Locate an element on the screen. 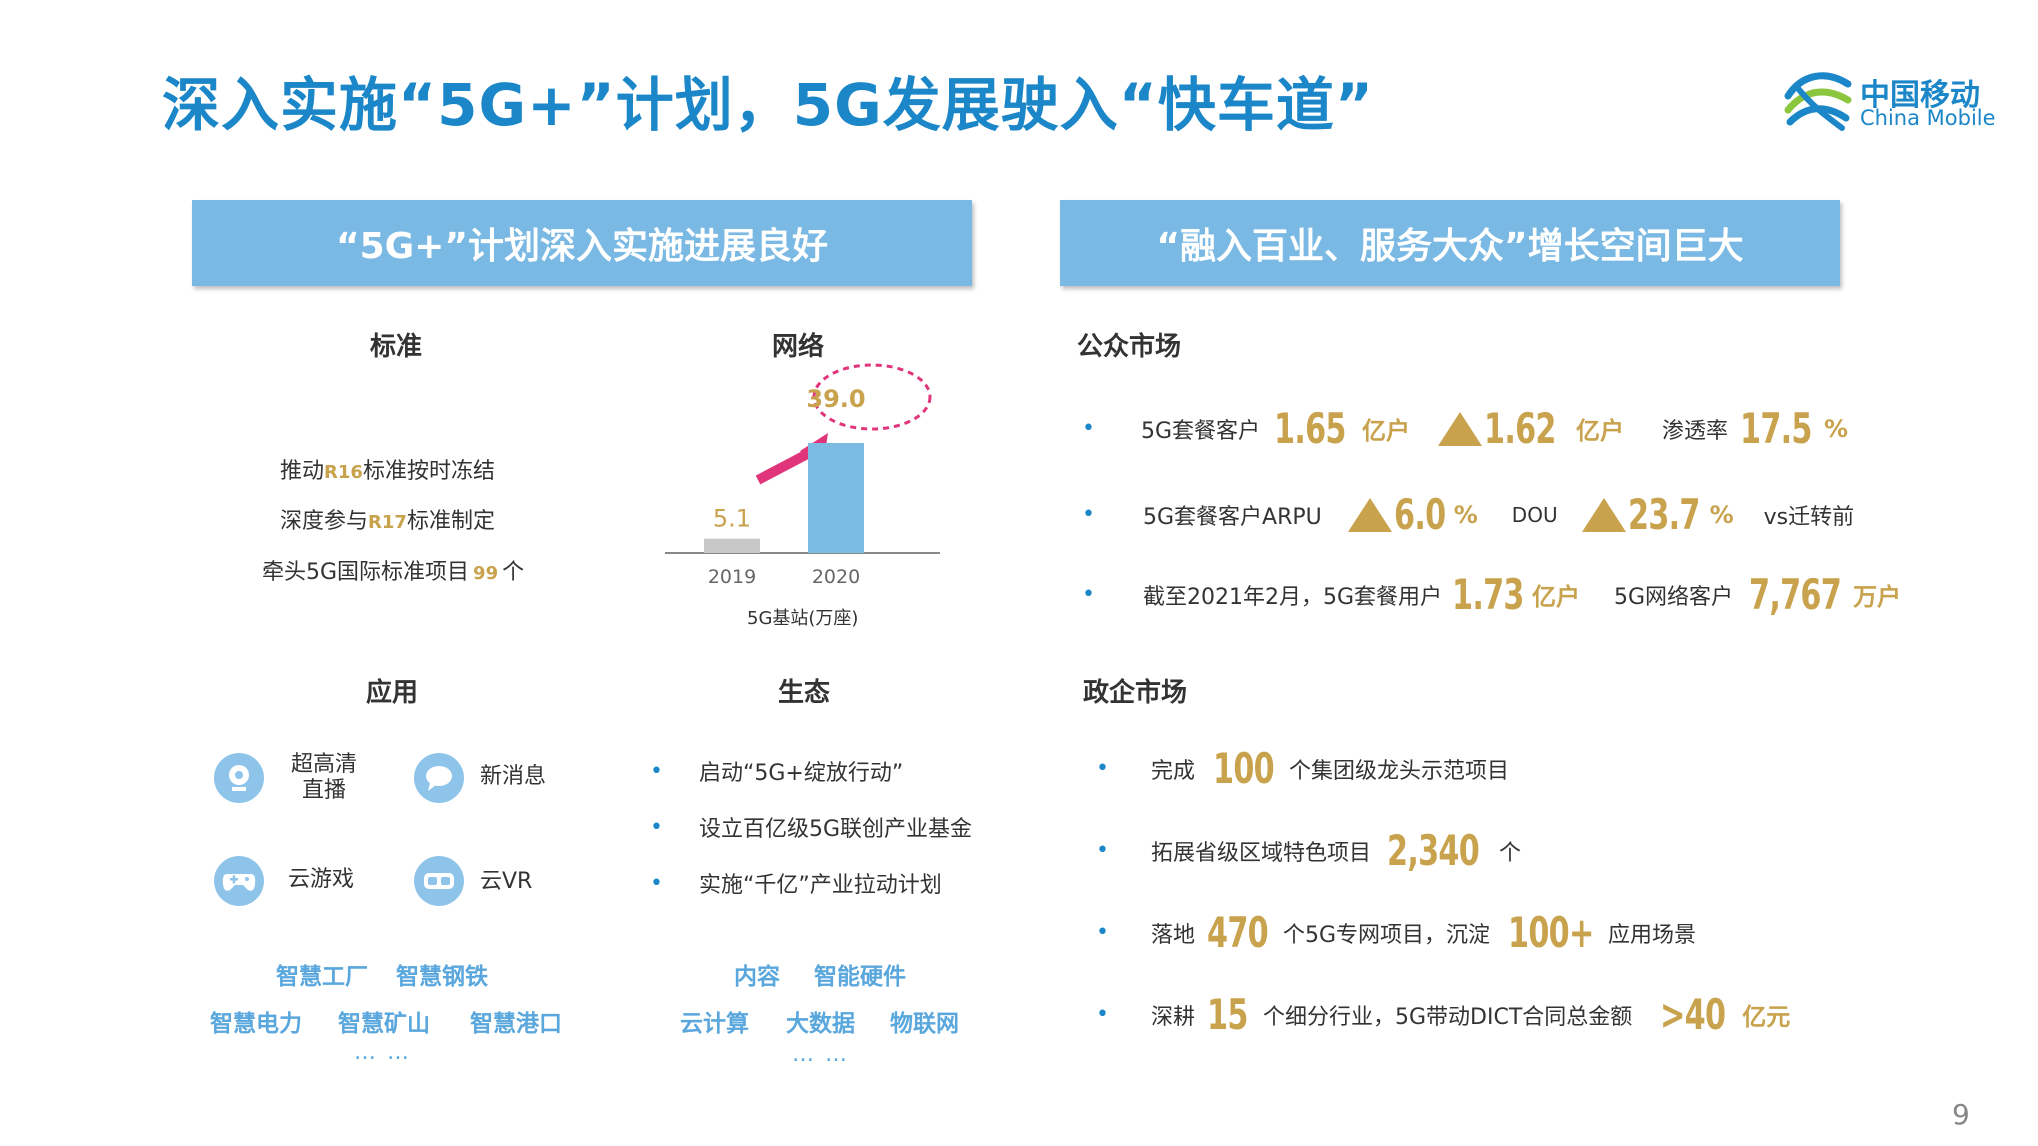 Image resolution: width=2038 pixels, height=1146 pixels. eco-kw-3: 云计算 is located at coordinates (714, 1024).